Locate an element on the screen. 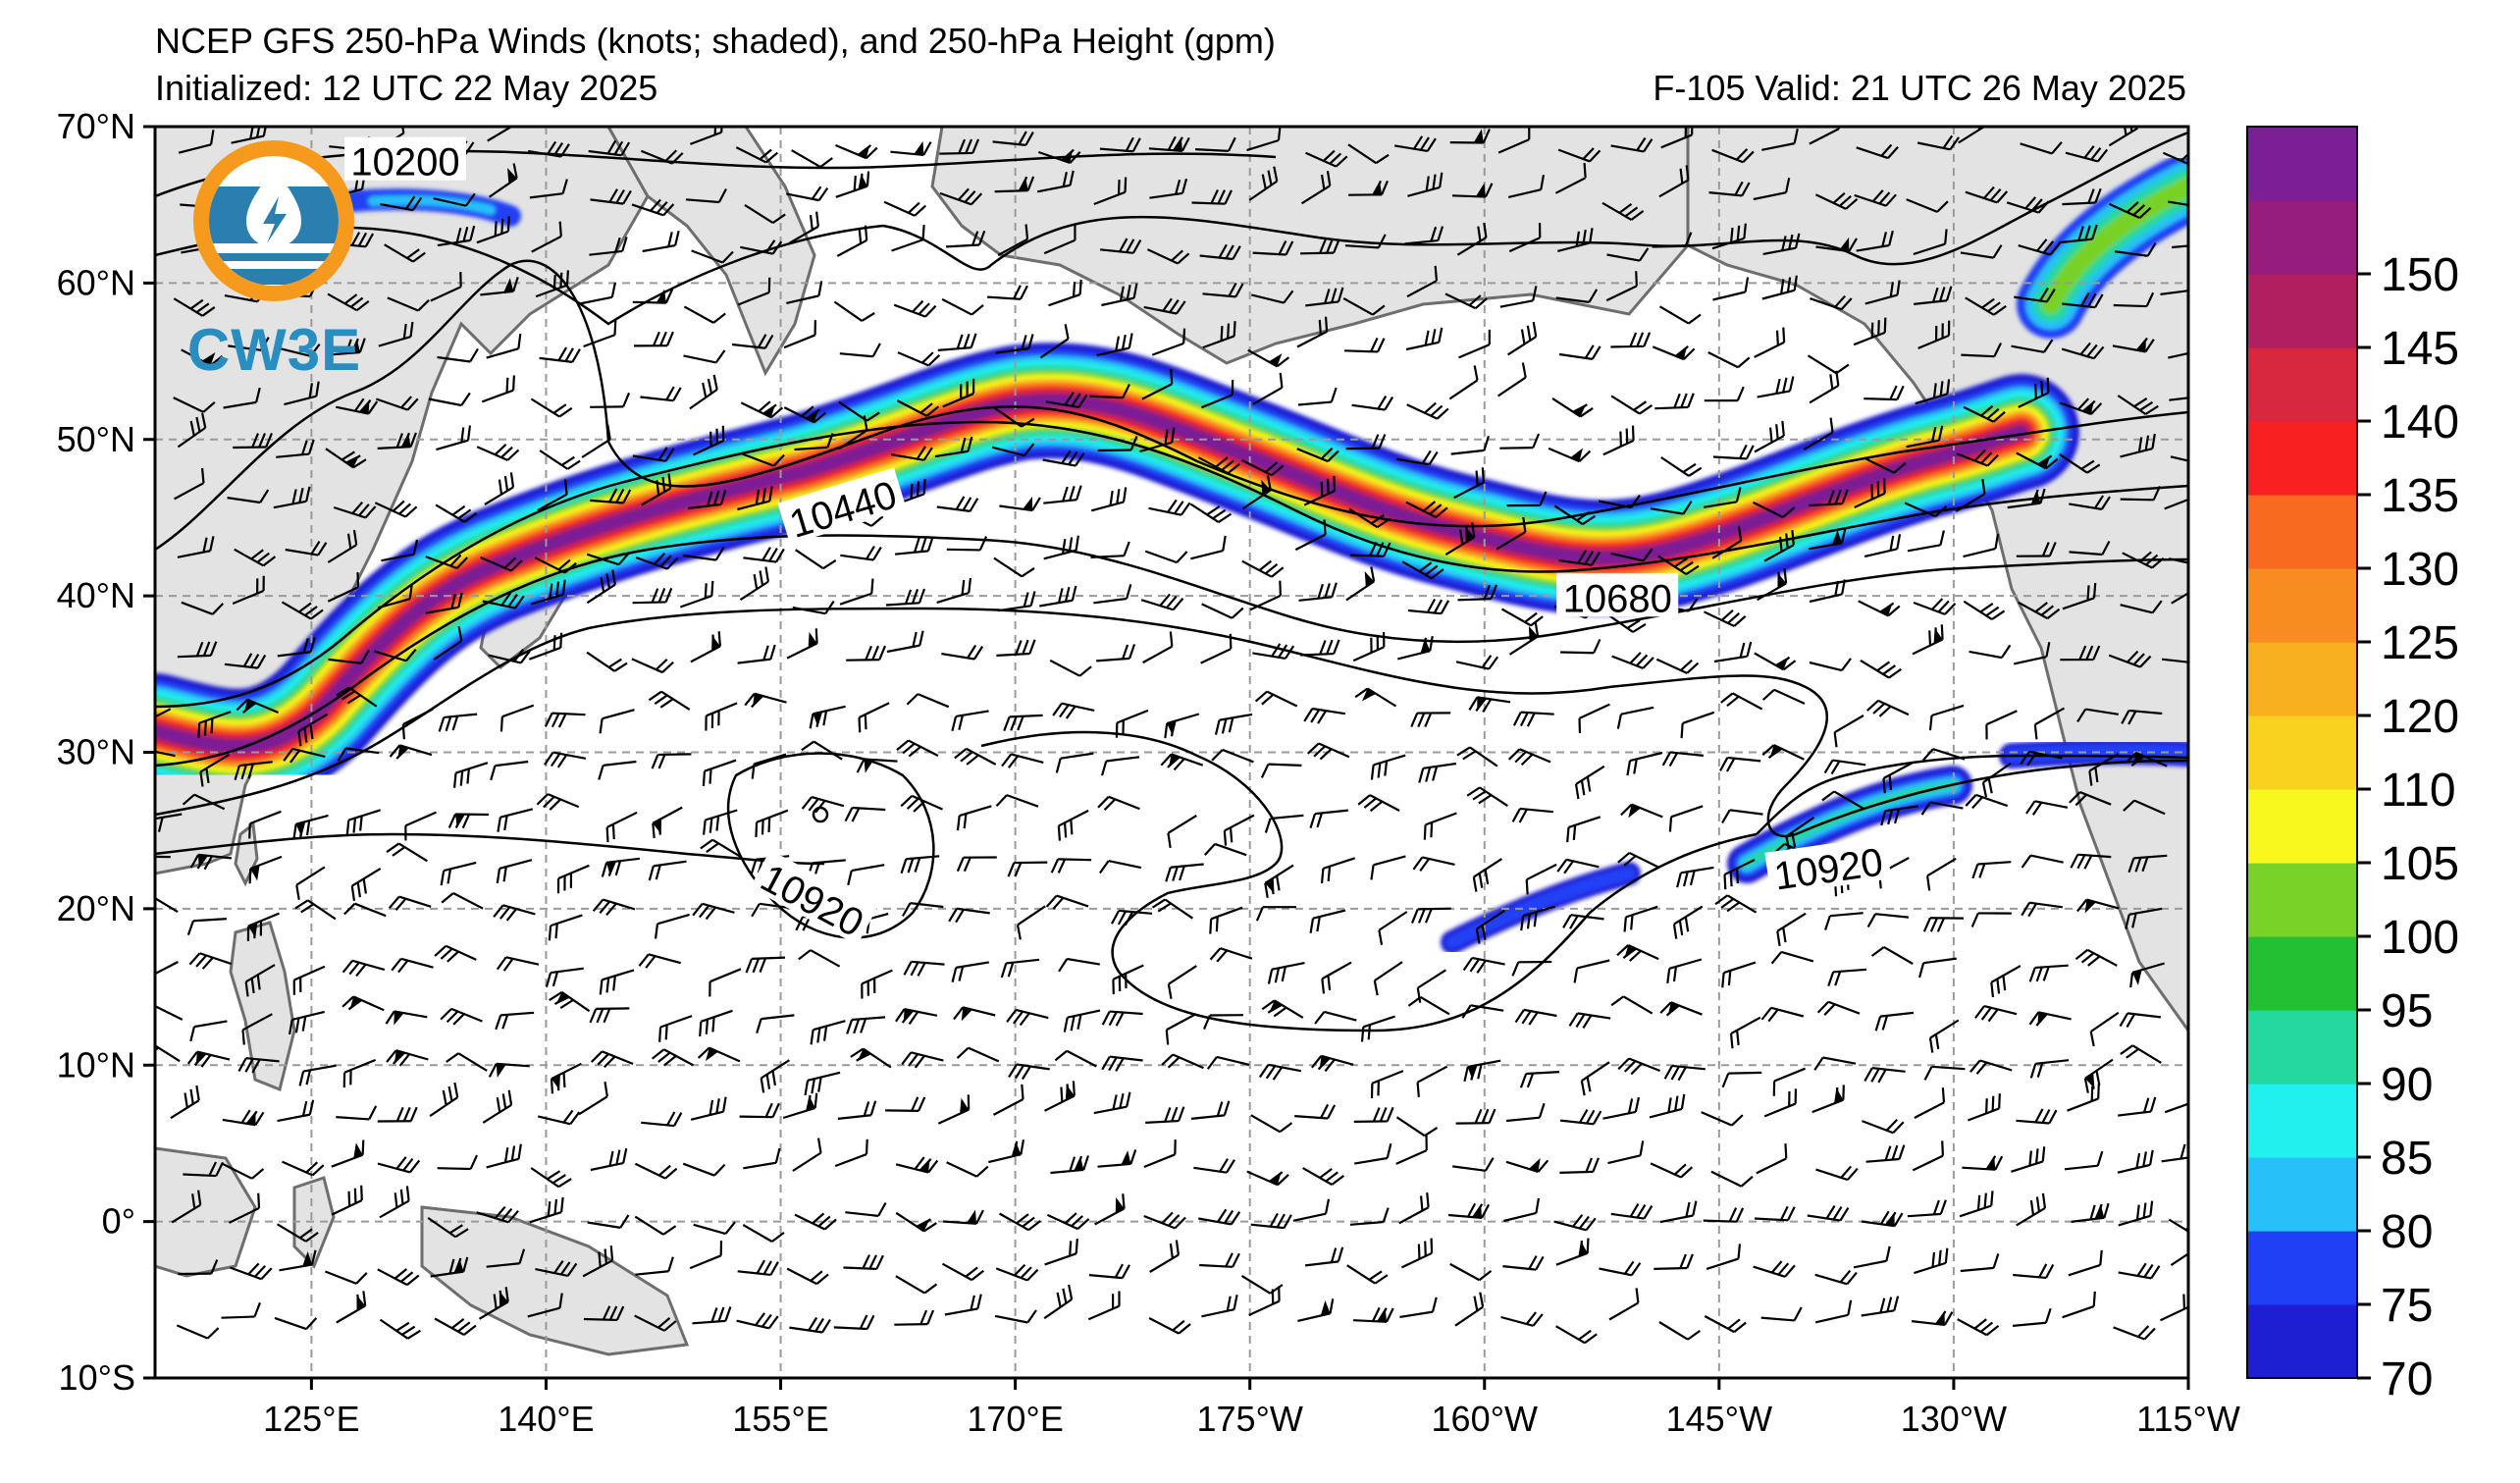 The width and height of the screenshot is (2520, 1483). lat-label: 70°N is located at coordinates (96, 126).